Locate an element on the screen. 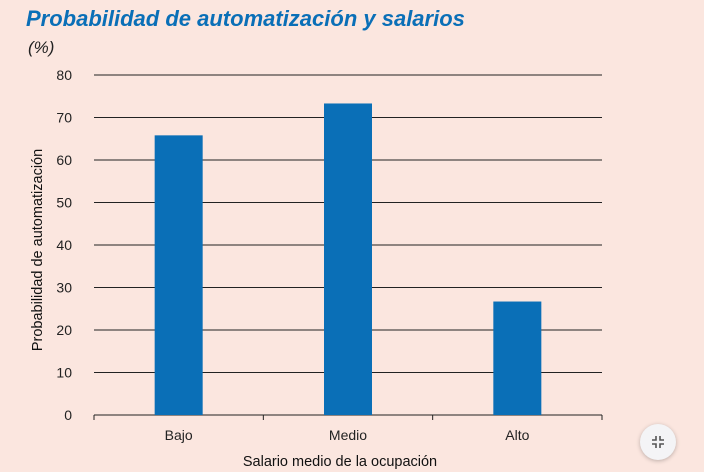 This screenshot has height=472, width=704. collapse-arrows-icon is located at coordinates (658, 442).